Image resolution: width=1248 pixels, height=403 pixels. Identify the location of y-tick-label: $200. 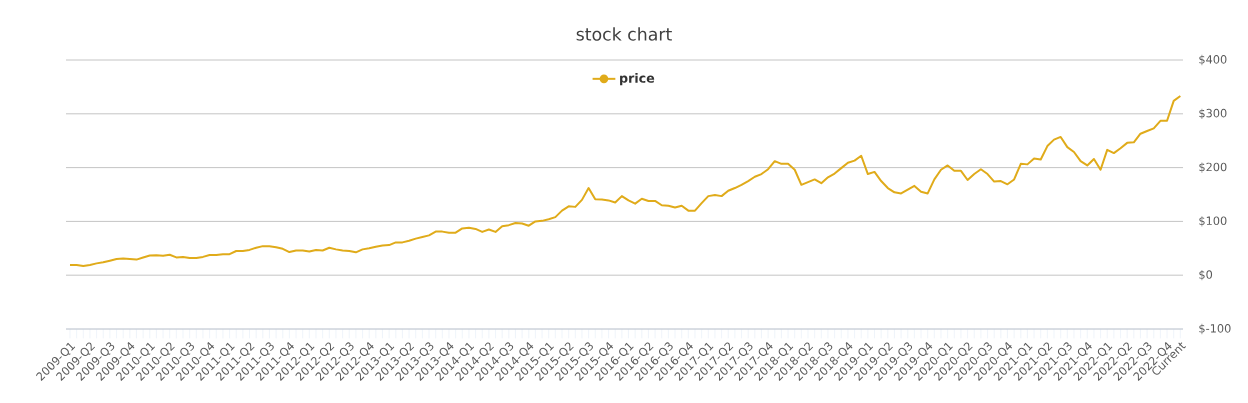
(1213, 167).